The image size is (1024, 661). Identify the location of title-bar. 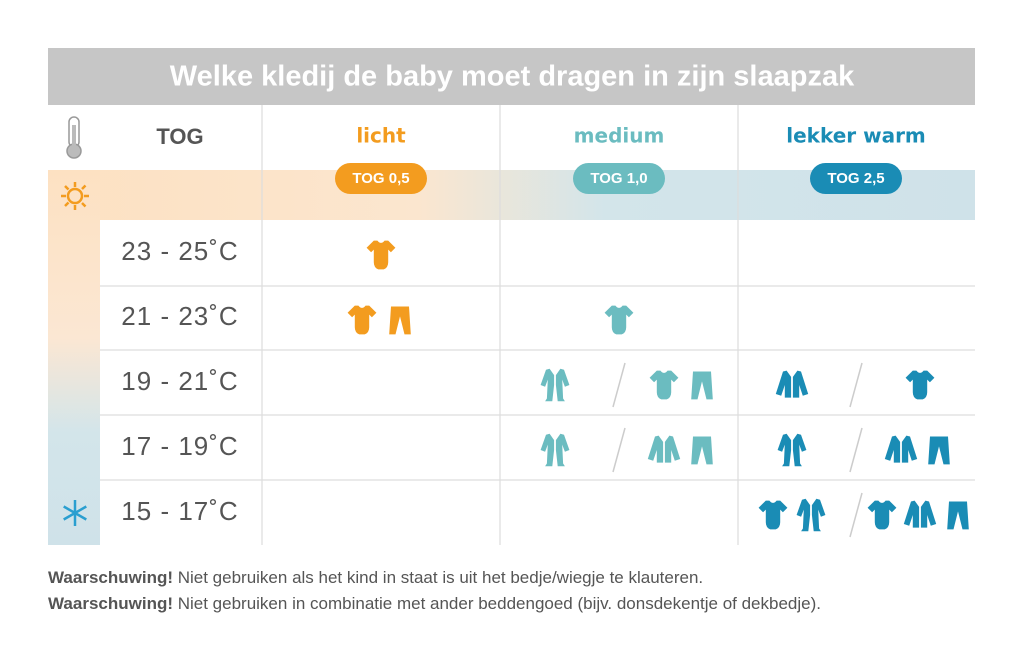
(511, 76).